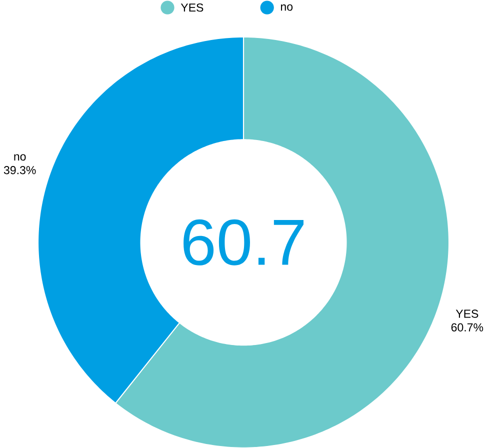 The image size is (487, 448). Describe the element at coordinates (244, 242) in the screenshot. I see `text: 60.7` at that location.